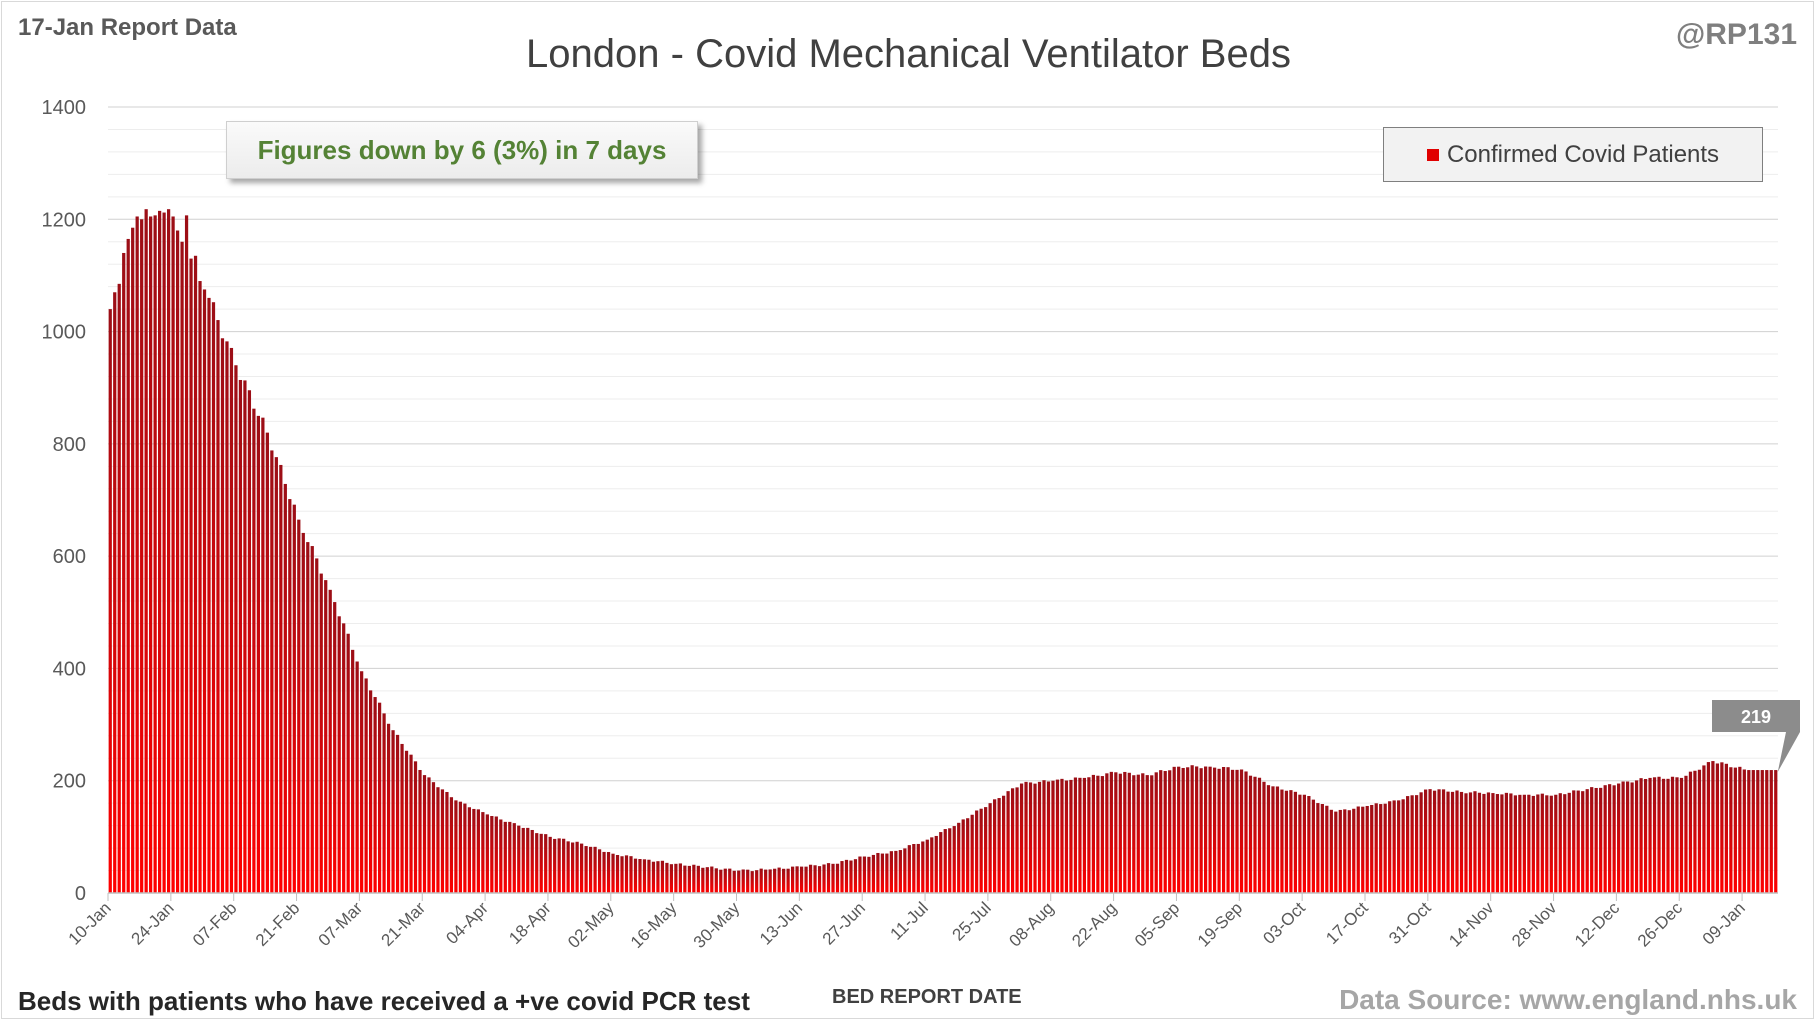 Image resolution: width=1817 pixels, height=1022 pixels. I want to click on y-axis: 0 200 400 600 800 1000 1200 1400, so click(64, 501).